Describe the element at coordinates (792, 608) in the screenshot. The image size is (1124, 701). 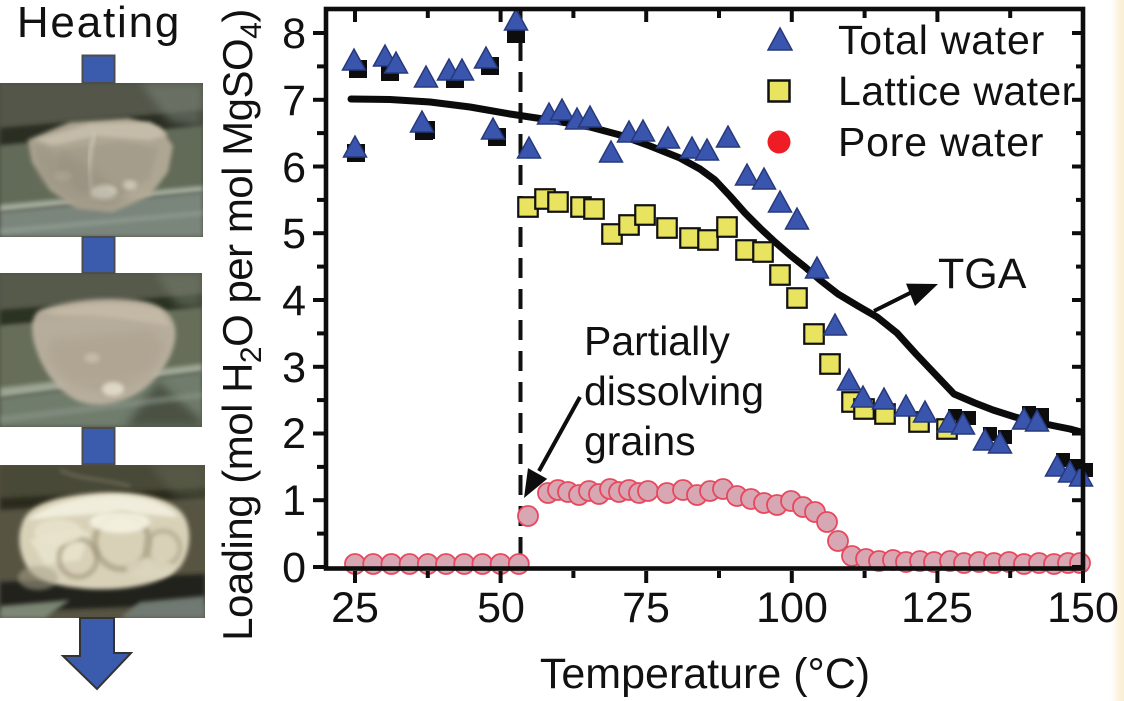
I see `svg-text: 100` at that location.